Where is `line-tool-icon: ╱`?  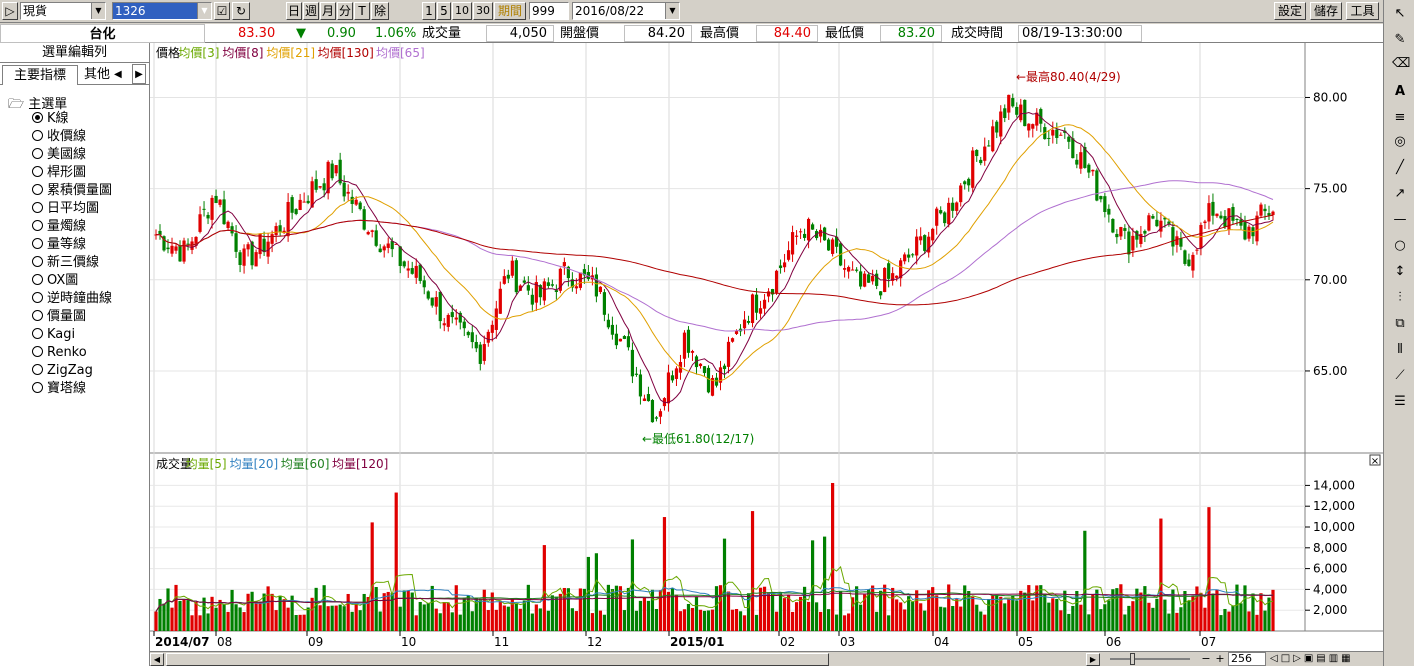 line-tool-icon: ╱ is located at coordinates (1400, 167).